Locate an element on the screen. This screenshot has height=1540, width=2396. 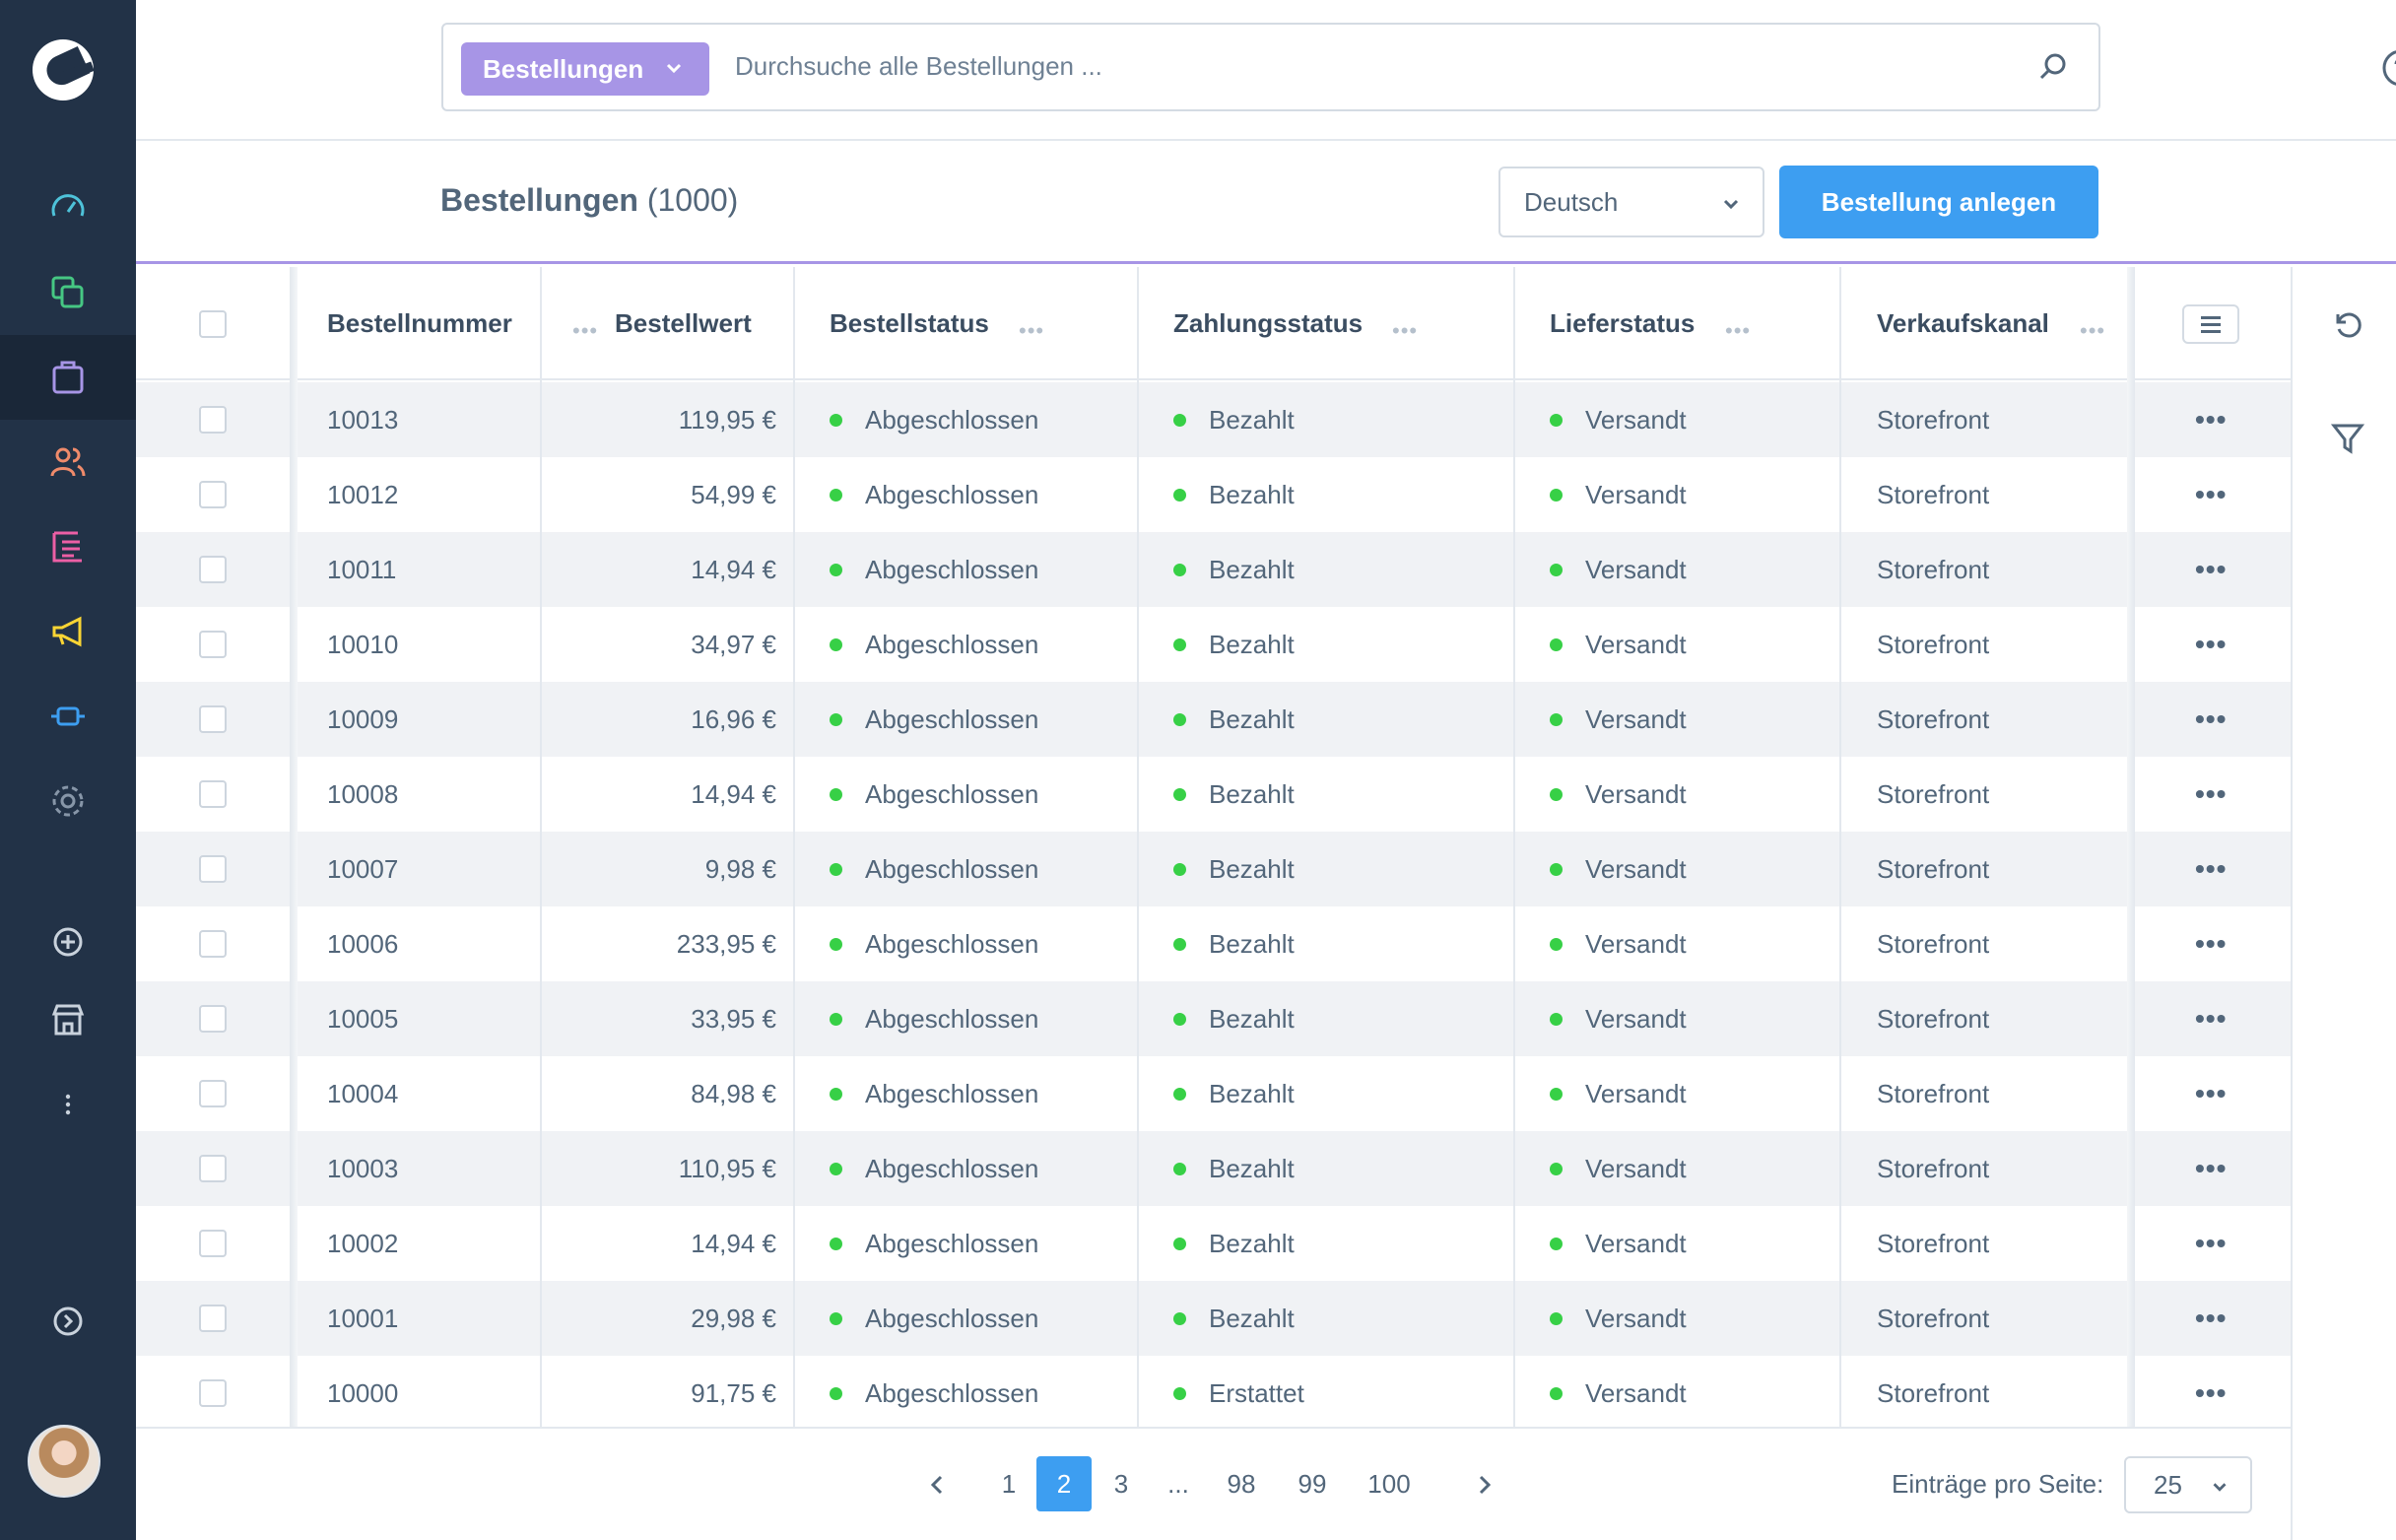
column-header-order-value: Bestellwert is located at coordinates (683, 323).